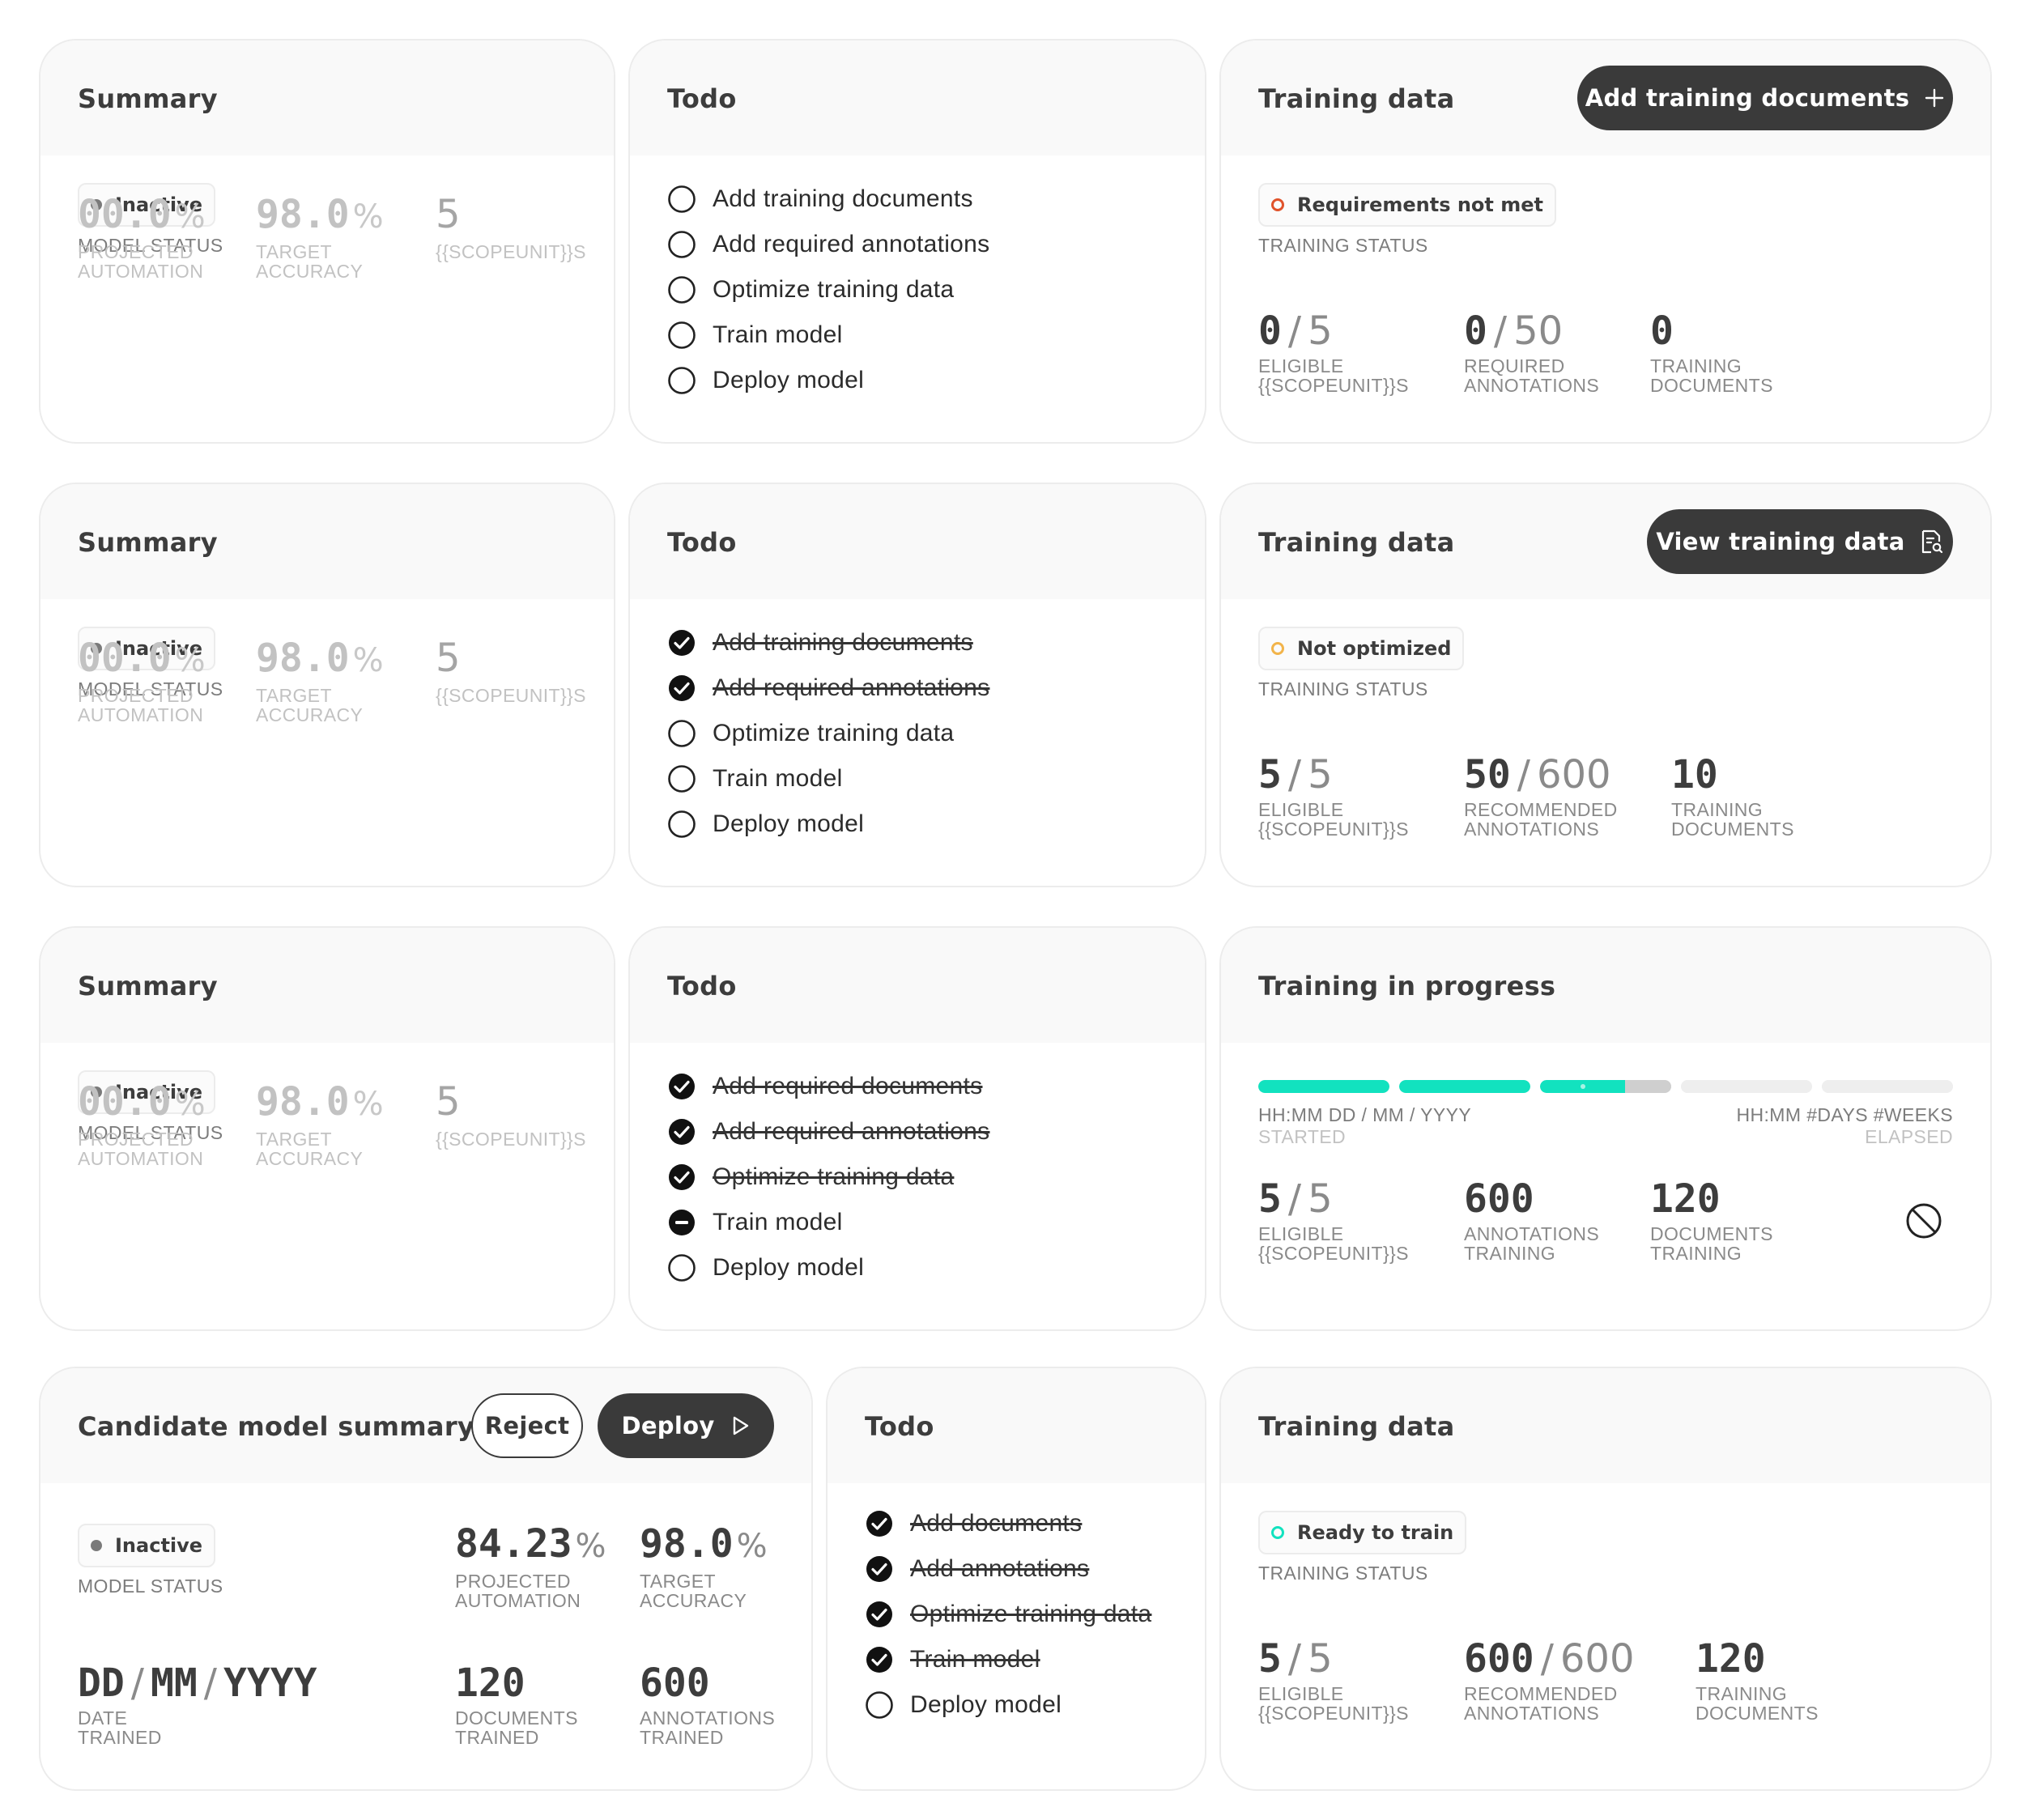  Describe the element at coordinates (1464, 1086) in the screenshot. I see `progress-segment` at that location.